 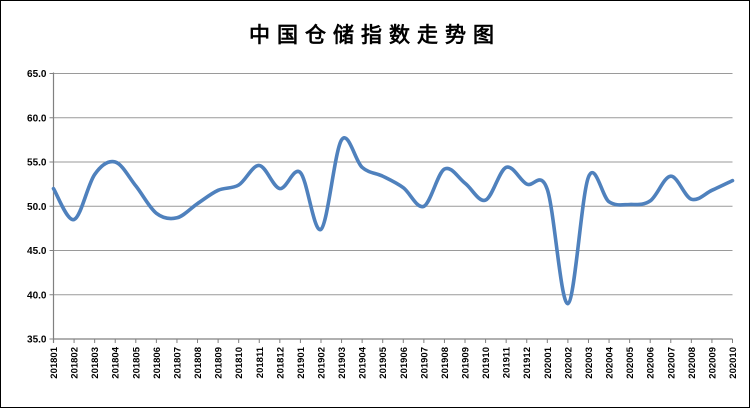 What do you see at coordinates (37, 118) in the screenshot?
I see `y-tick-label: 60.0` at bounding box center [37, 118].